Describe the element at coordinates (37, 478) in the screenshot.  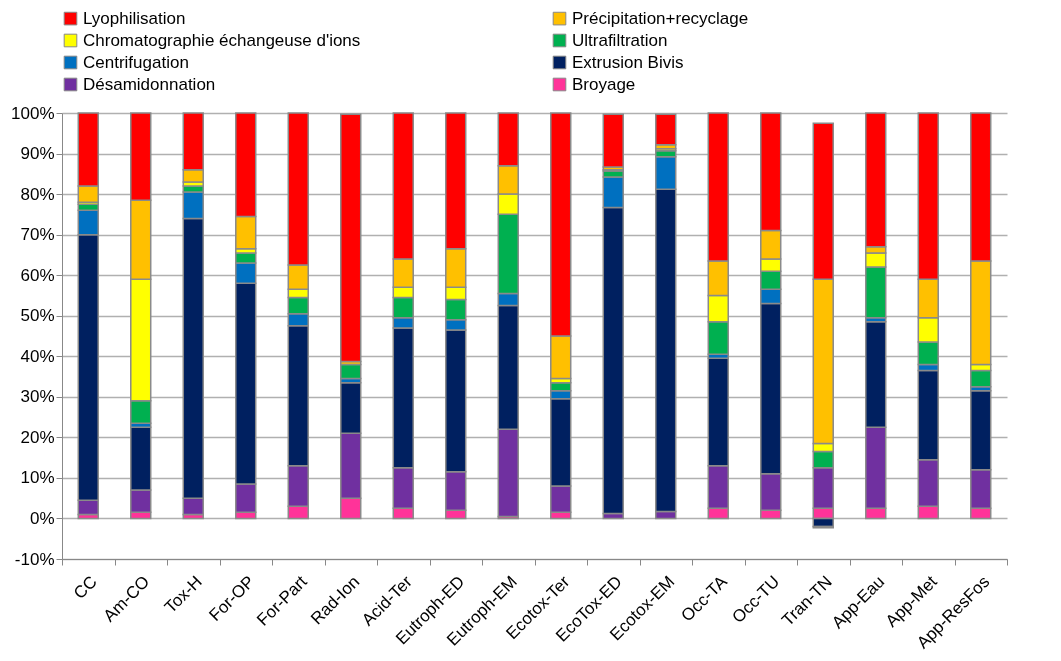
I see `y-tick-label: 10%` at that location.